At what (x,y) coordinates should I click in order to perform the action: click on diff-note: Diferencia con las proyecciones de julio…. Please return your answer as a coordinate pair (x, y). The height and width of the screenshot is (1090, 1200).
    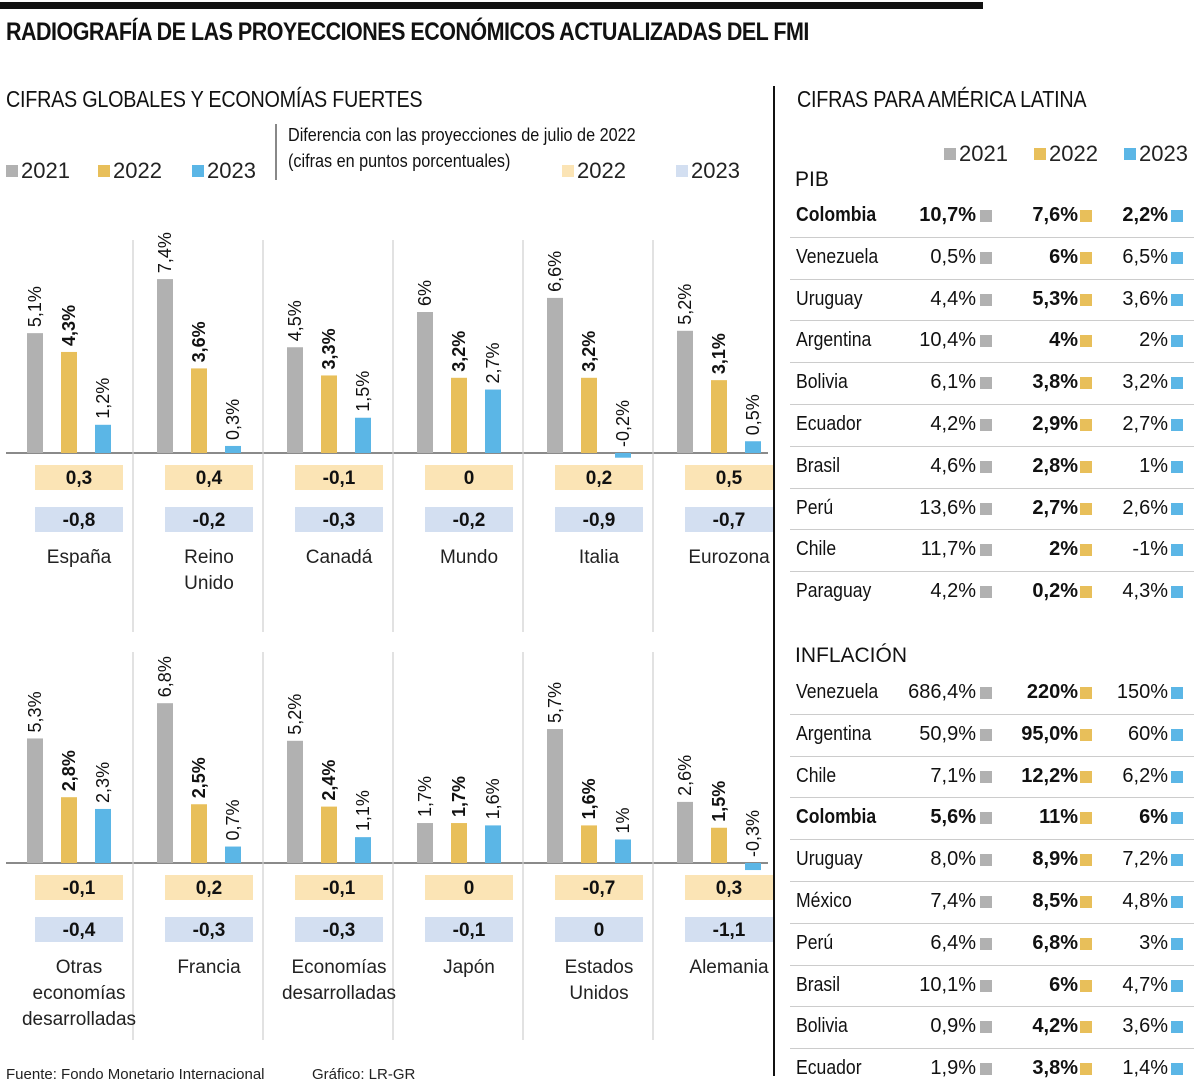
    Looking at the image, I should click on (462, 148).